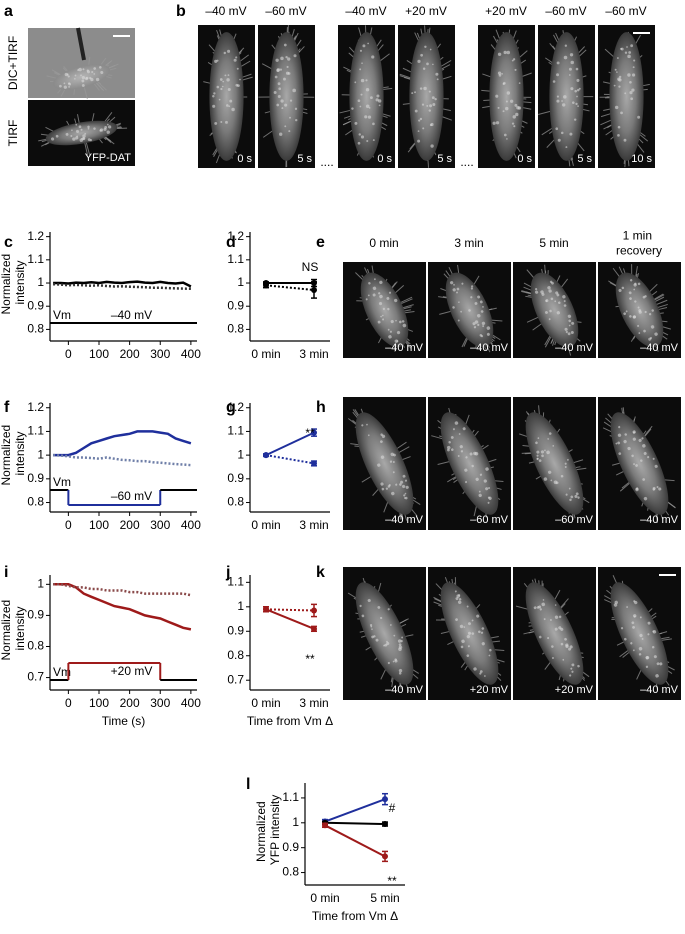  I want to click on time-label: 0 s, so click(244, 159).